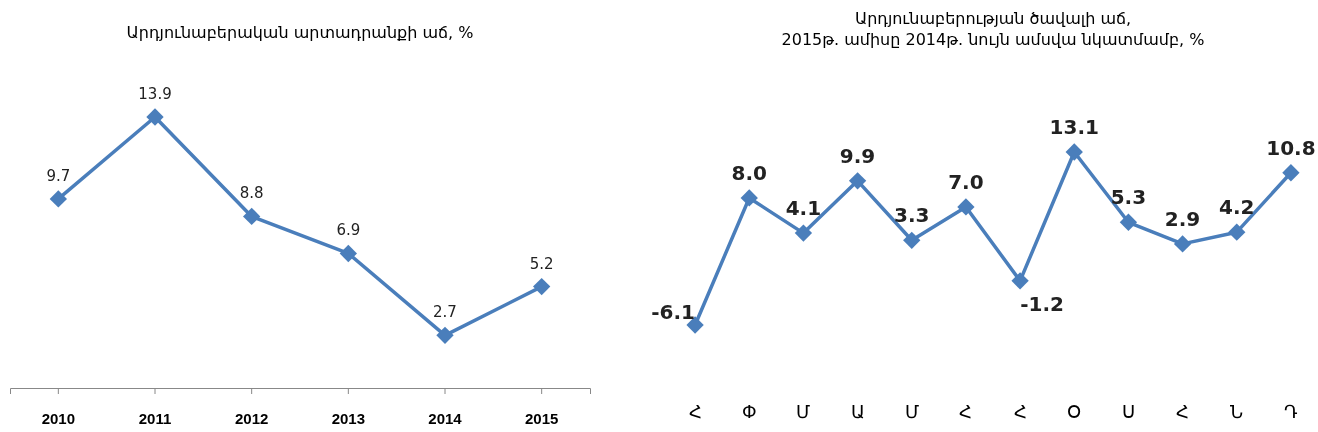  Describe the element at coordinates (300, 32) in the screenshot. I see `chart-title: Արդյունաբերական արտադրանքի աճ, %` at that location.